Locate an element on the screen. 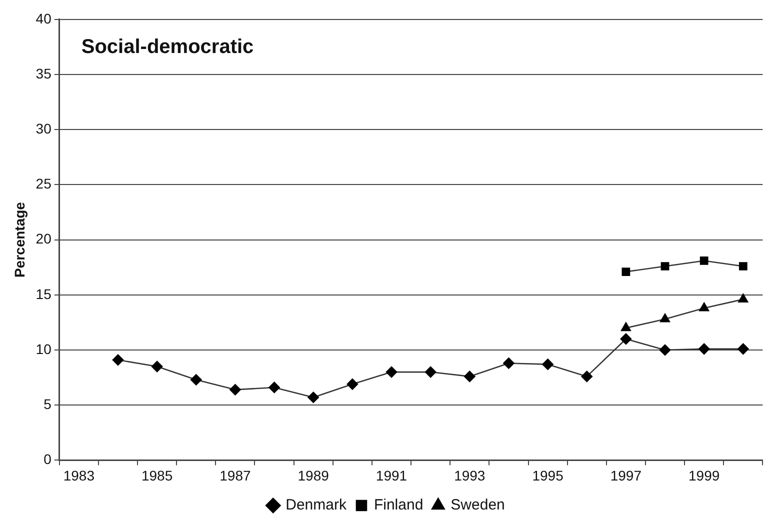  text: Social-democratic is located at coordinates (167, 47).